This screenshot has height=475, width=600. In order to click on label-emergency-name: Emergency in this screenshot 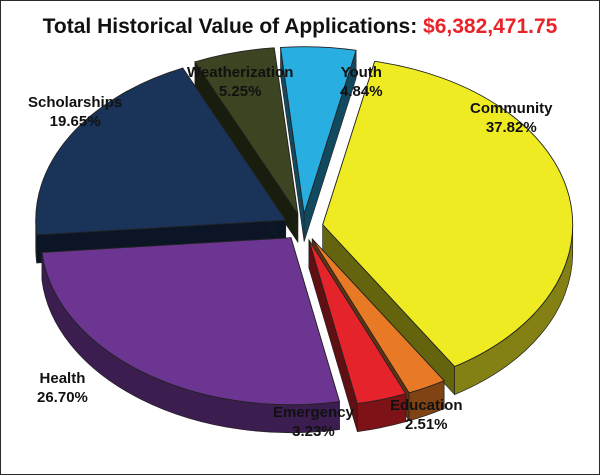, I will do `click(313, 412)`.